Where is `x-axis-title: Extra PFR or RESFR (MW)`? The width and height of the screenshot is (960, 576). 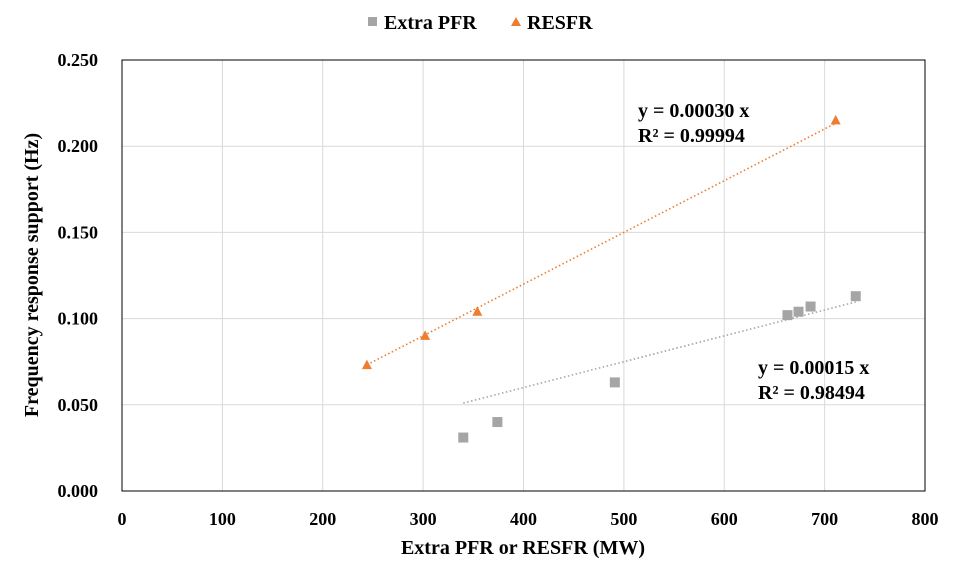
x-axis-title: Extra PFR or RESFR (MW) is located at coordinates (523, 548).